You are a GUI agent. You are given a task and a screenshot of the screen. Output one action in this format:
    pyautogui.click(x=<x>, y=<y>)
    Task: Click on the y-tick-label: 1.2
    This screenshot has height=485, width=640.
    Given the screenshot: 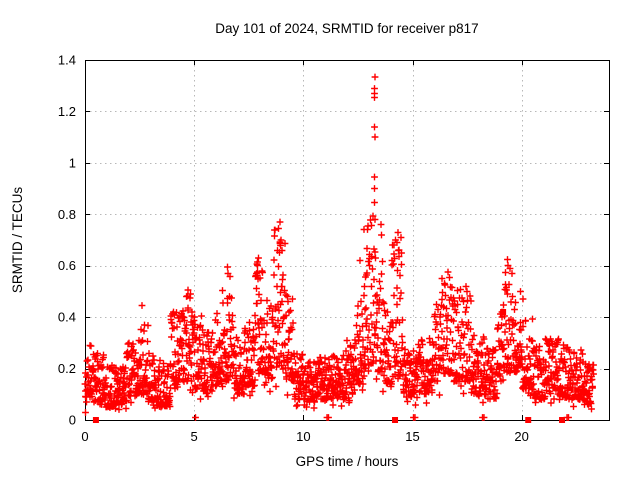 What is the action you would take?
    pyautogui.click(x=67, y=111)
    